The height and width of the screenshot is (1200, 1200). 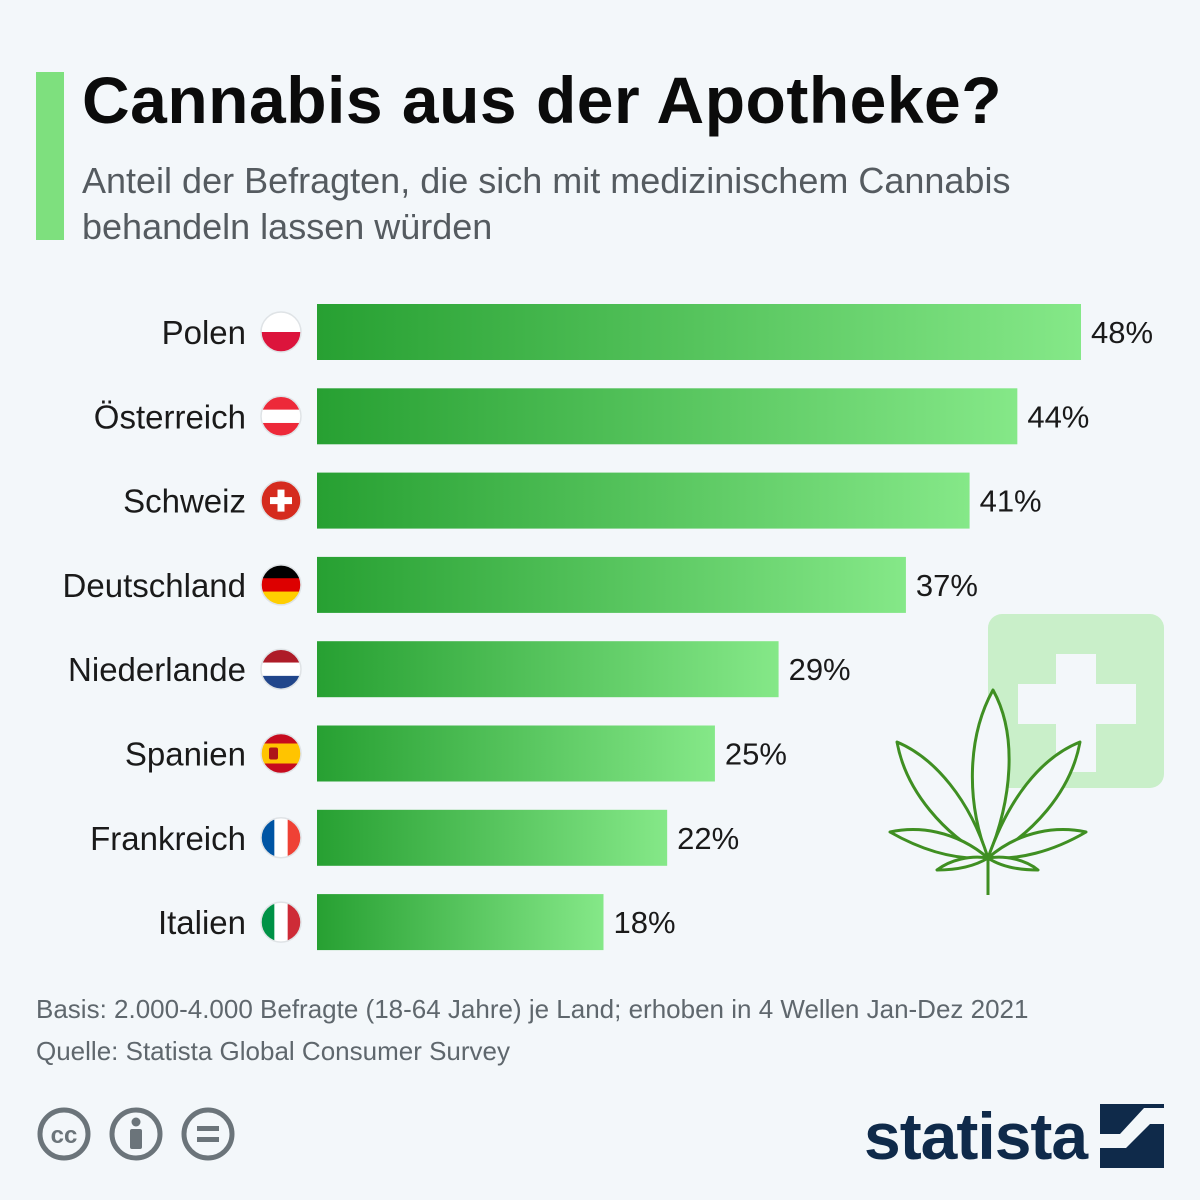 I want to click on flag-italy-icon, so click(x=281, y=922).